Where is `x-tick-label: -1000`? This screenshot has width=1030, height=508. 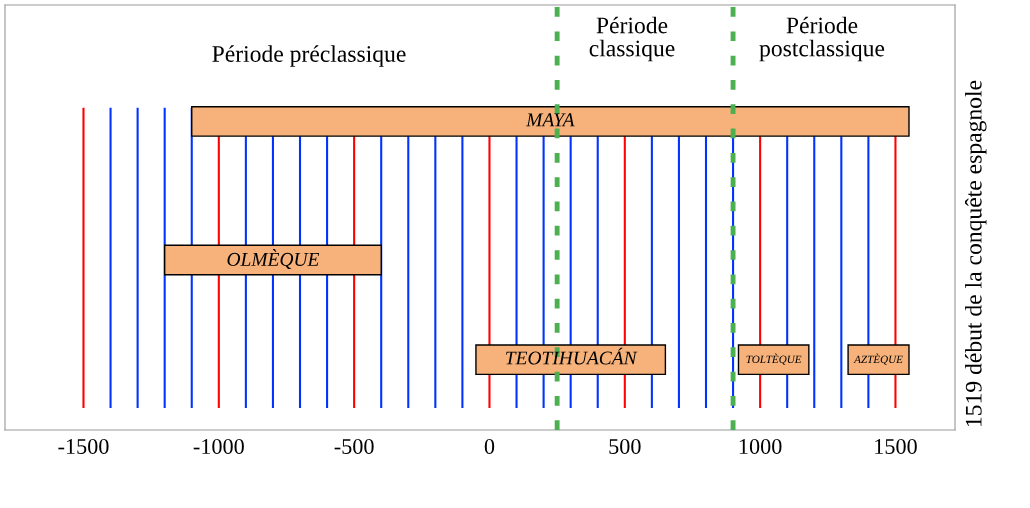
x-tick-label: -1000 is located at coordinates (218, 446).